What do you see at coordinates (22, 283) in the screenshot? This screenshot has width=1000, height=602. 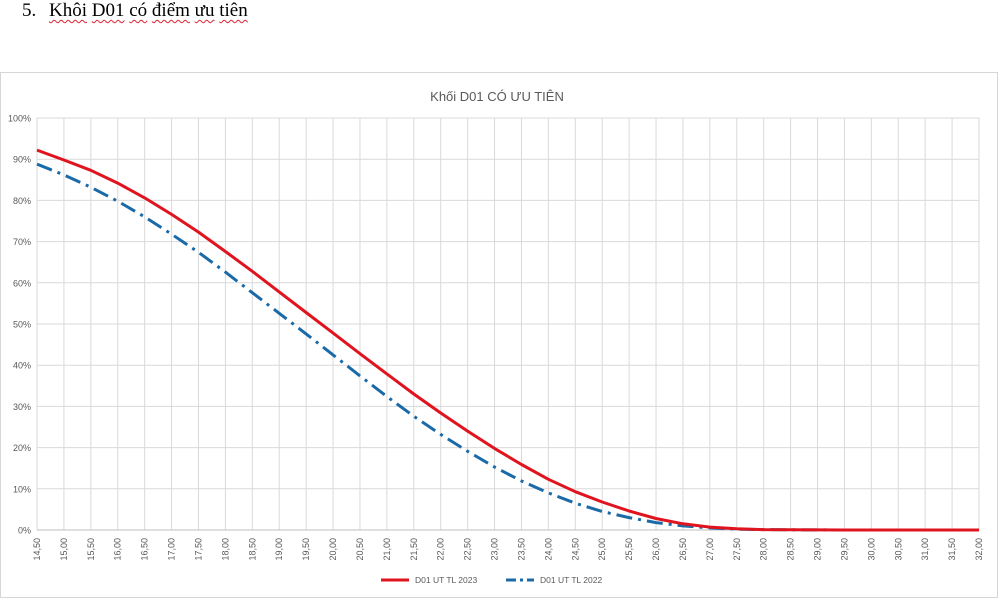 I see `y-tick-label: 60%` at bounding box center [22, 283].